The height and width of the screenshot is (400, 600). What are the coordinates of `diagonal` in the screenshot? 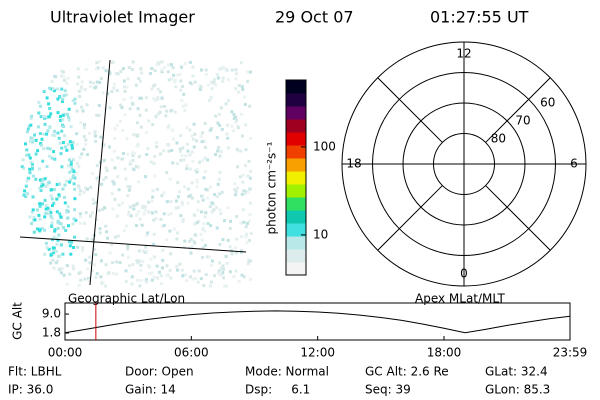 It's located at (518, 110).